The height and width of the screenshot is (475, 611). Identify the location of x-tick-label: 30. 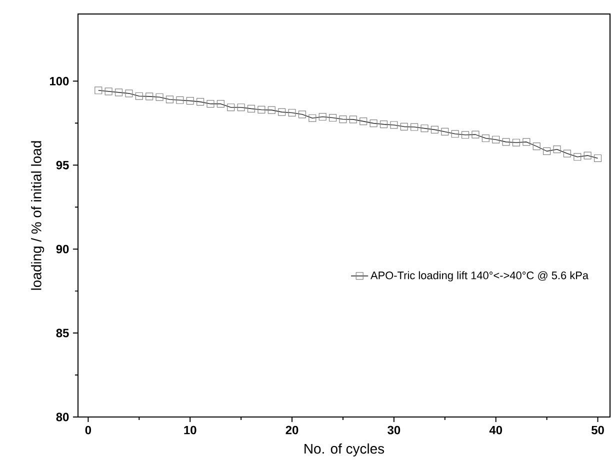
(394, 430).